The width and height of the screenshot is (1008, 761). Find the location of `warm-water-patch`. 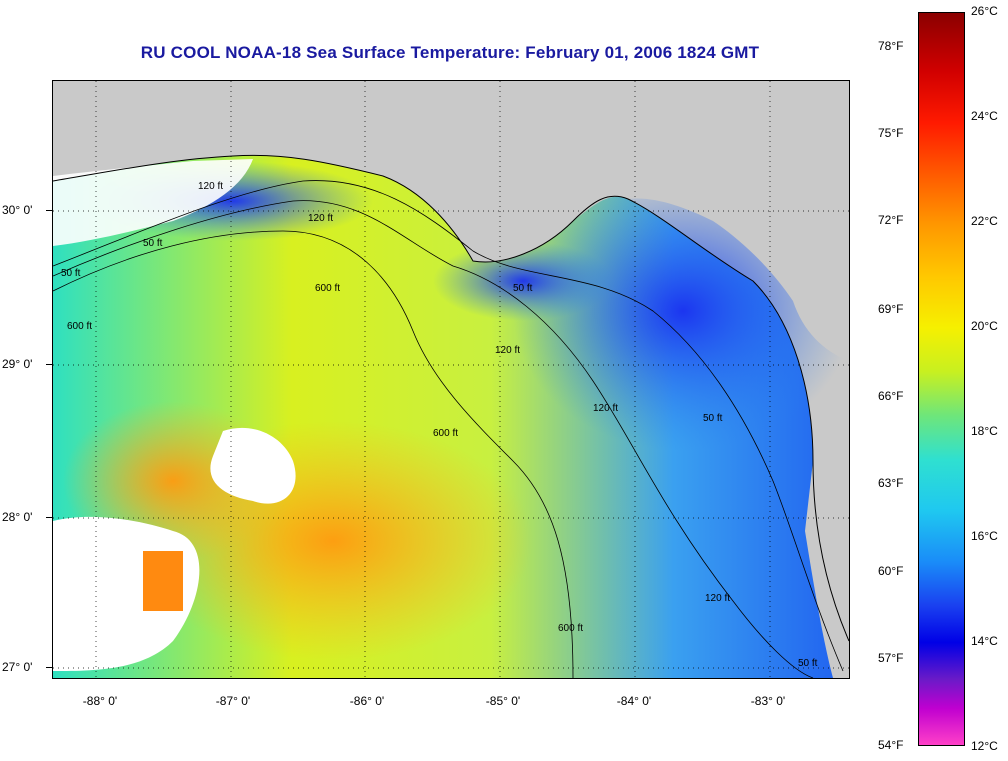

warm-water-patch is located at coordinates (163, 581).